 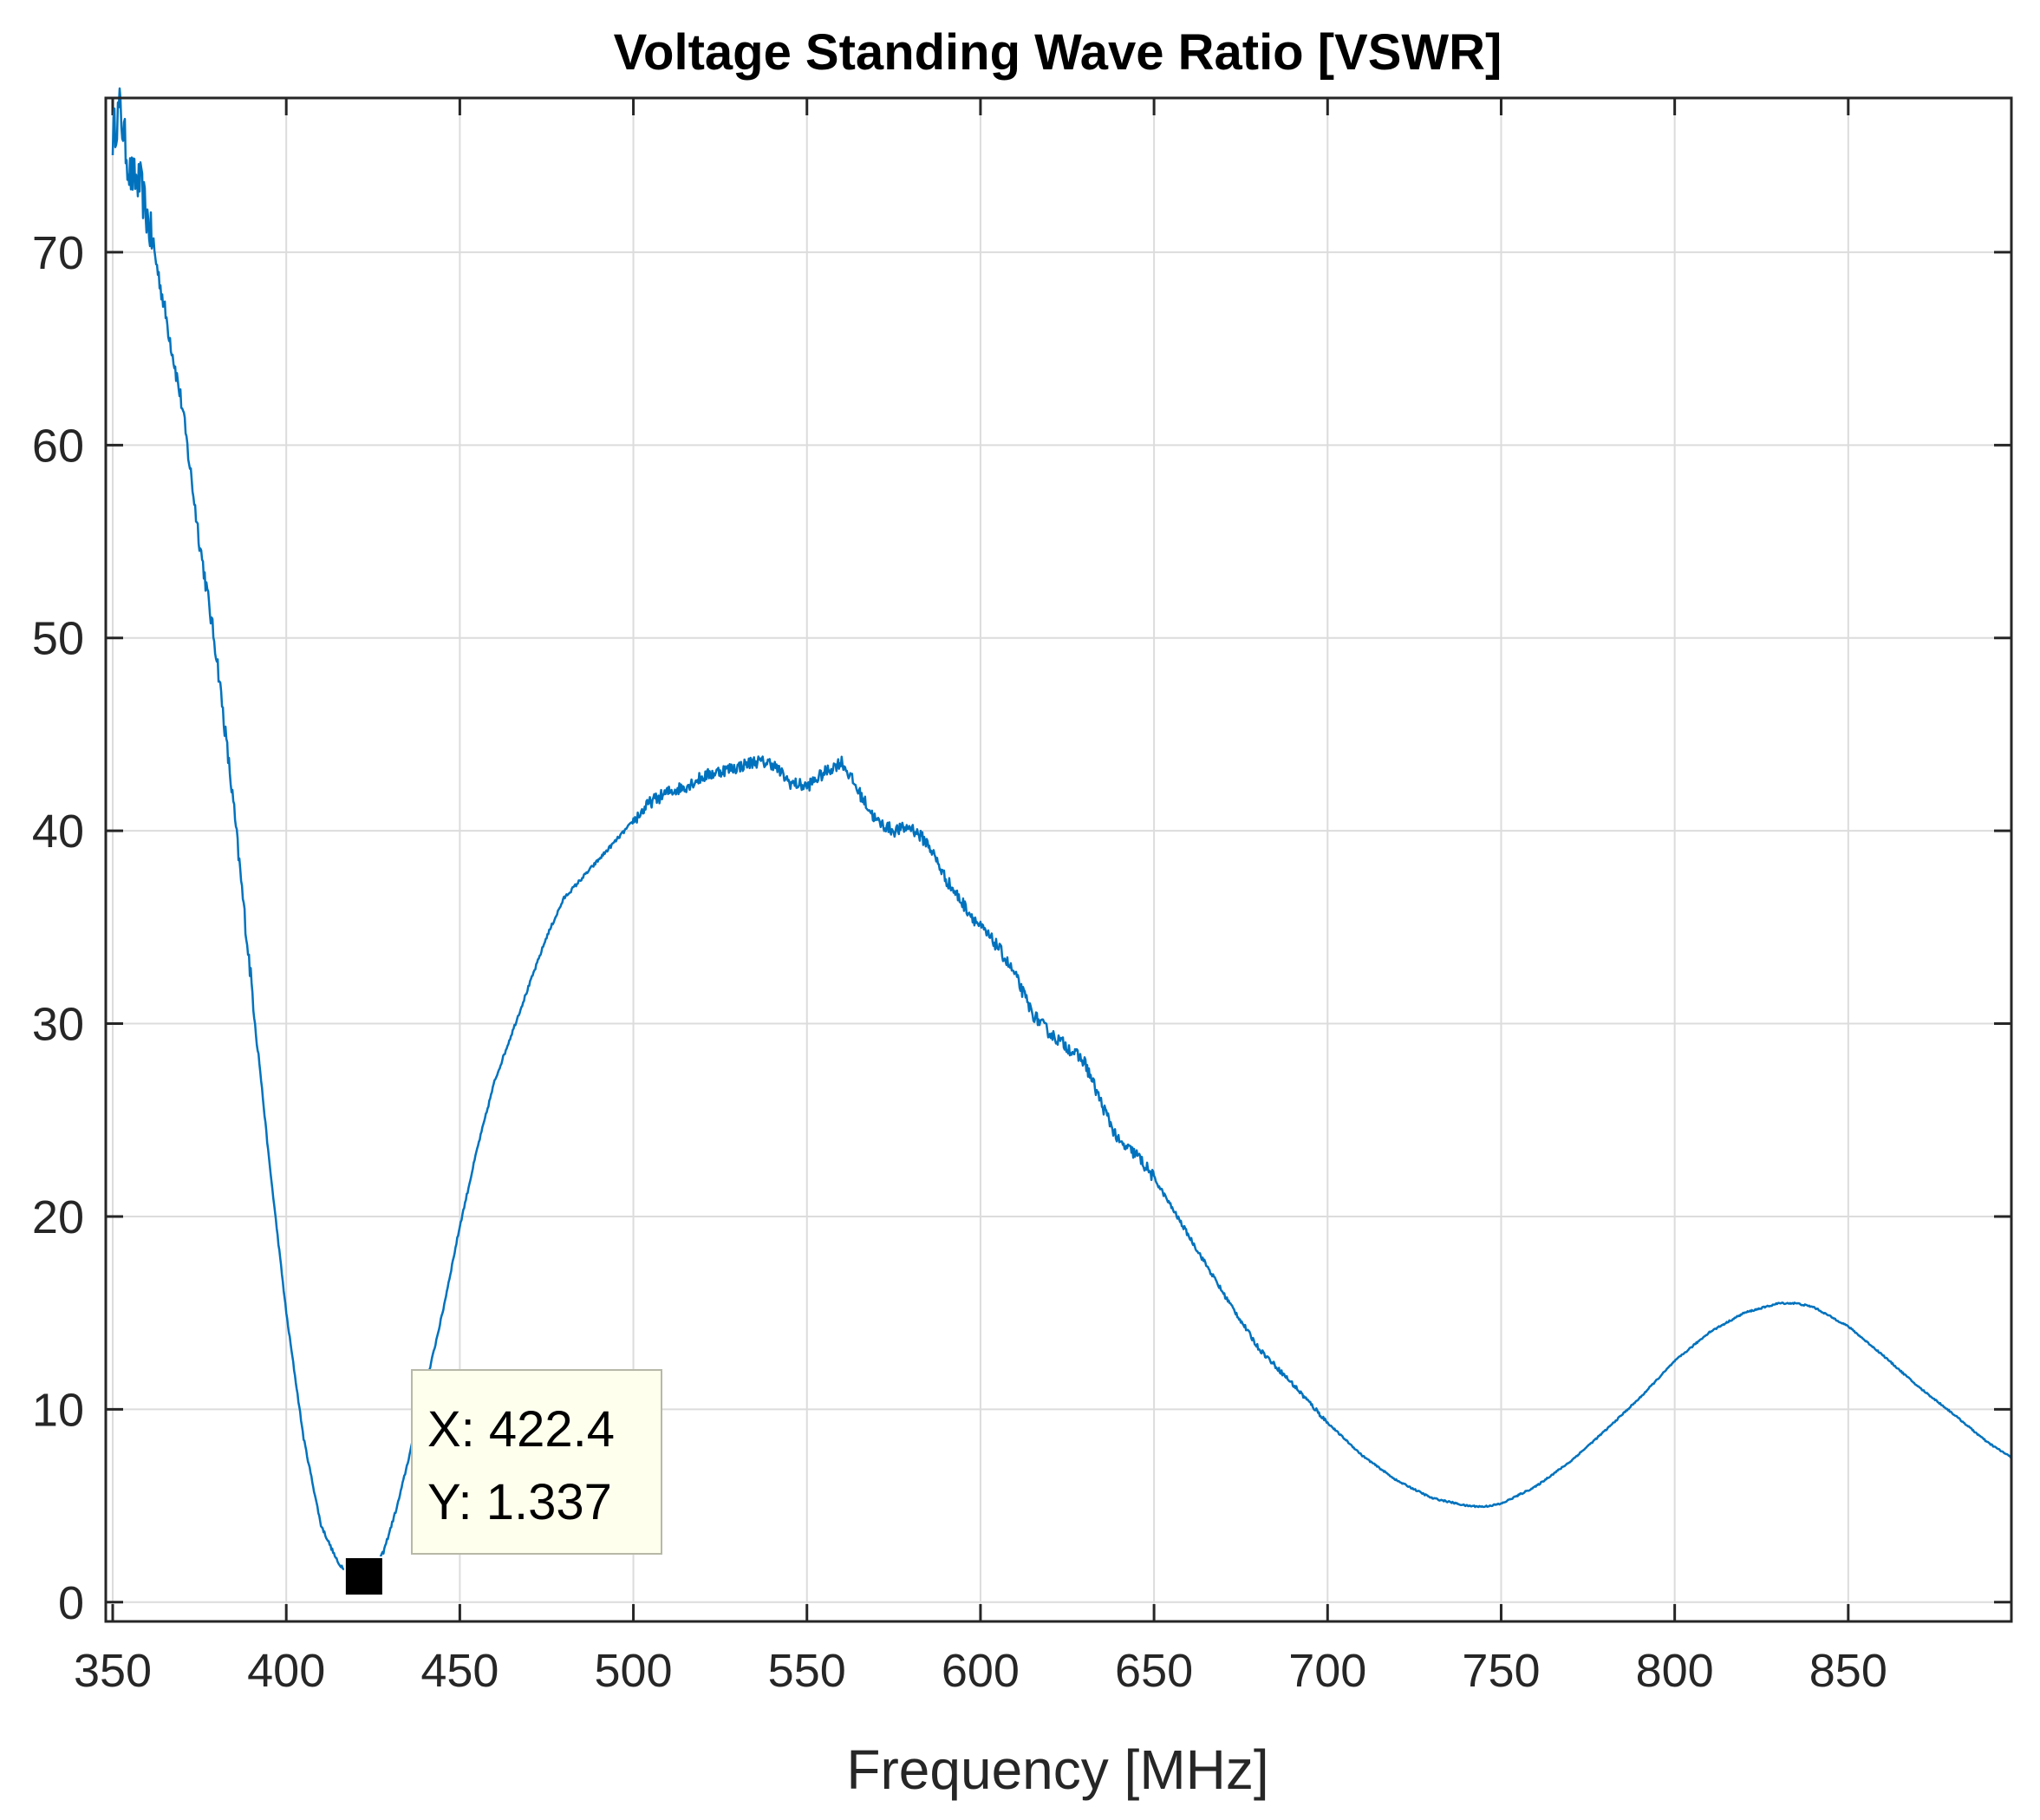 I want to click on x-tick-labels: 350 400 450 500 550 600 650 700 750 800 850, so click(x=980, y=1671).